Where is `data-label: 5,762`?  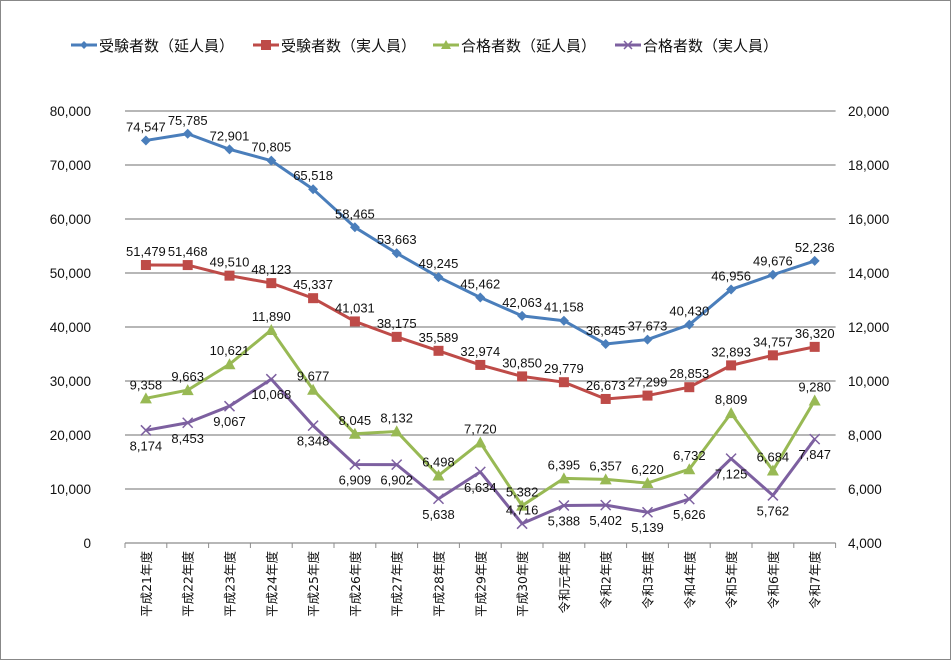 data-label: 5,762 is located at coordinates (773, 510).